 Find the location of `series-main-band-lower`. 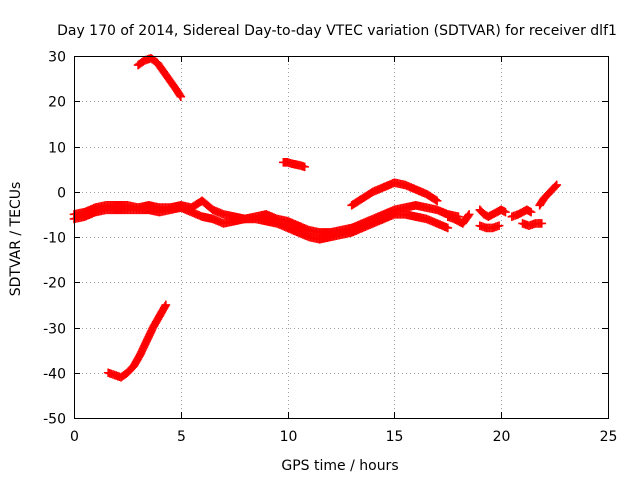

series-main-band-lower is located at coordinates (261, 223).